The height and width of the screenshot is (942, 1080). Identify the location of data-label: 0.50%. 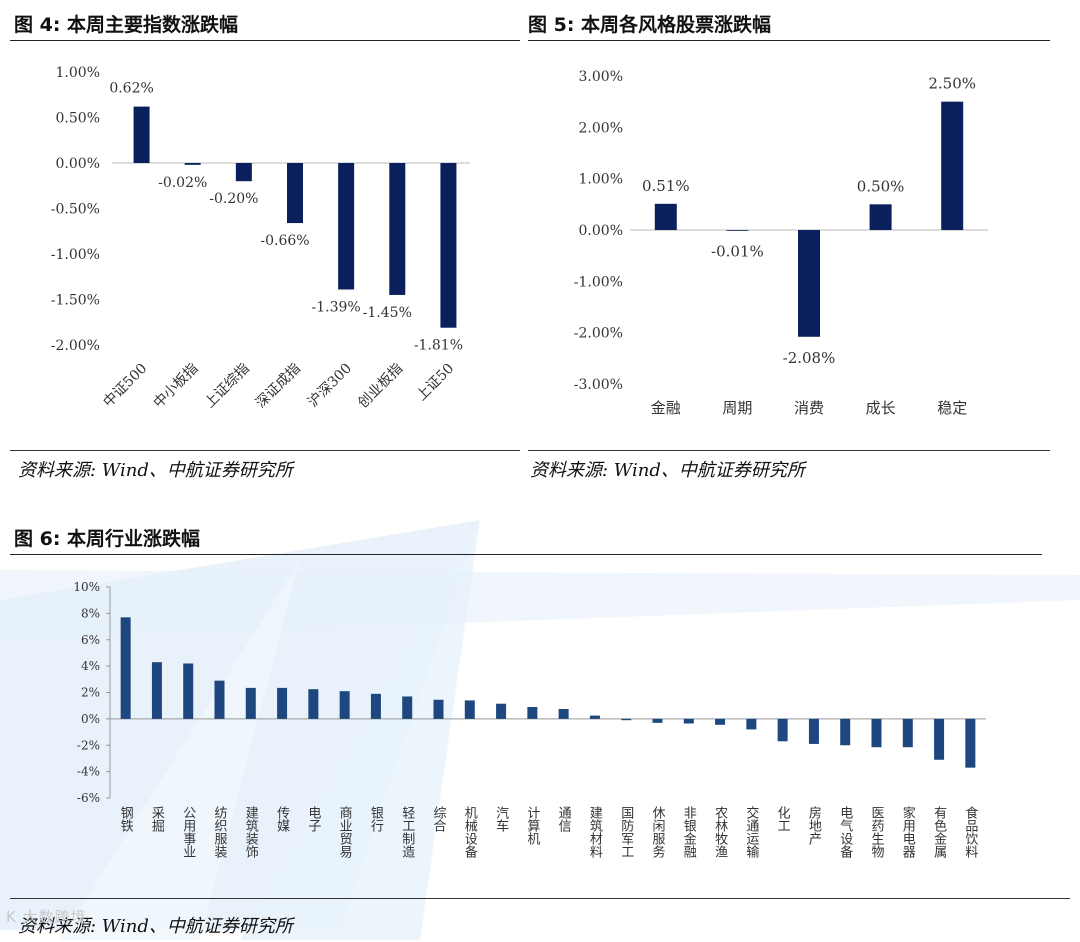
(881, 186).